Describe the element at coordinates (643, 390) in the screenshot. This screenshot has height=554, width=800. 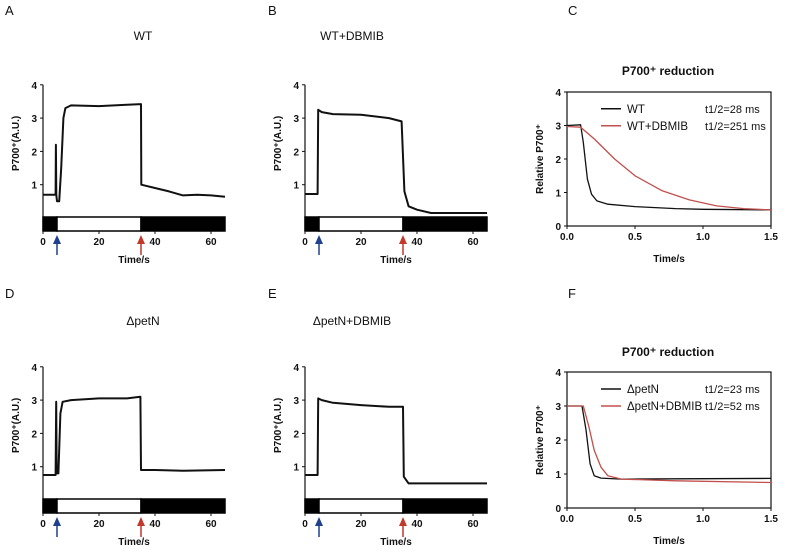
I see `legend-label: ΔpetN` at that location.